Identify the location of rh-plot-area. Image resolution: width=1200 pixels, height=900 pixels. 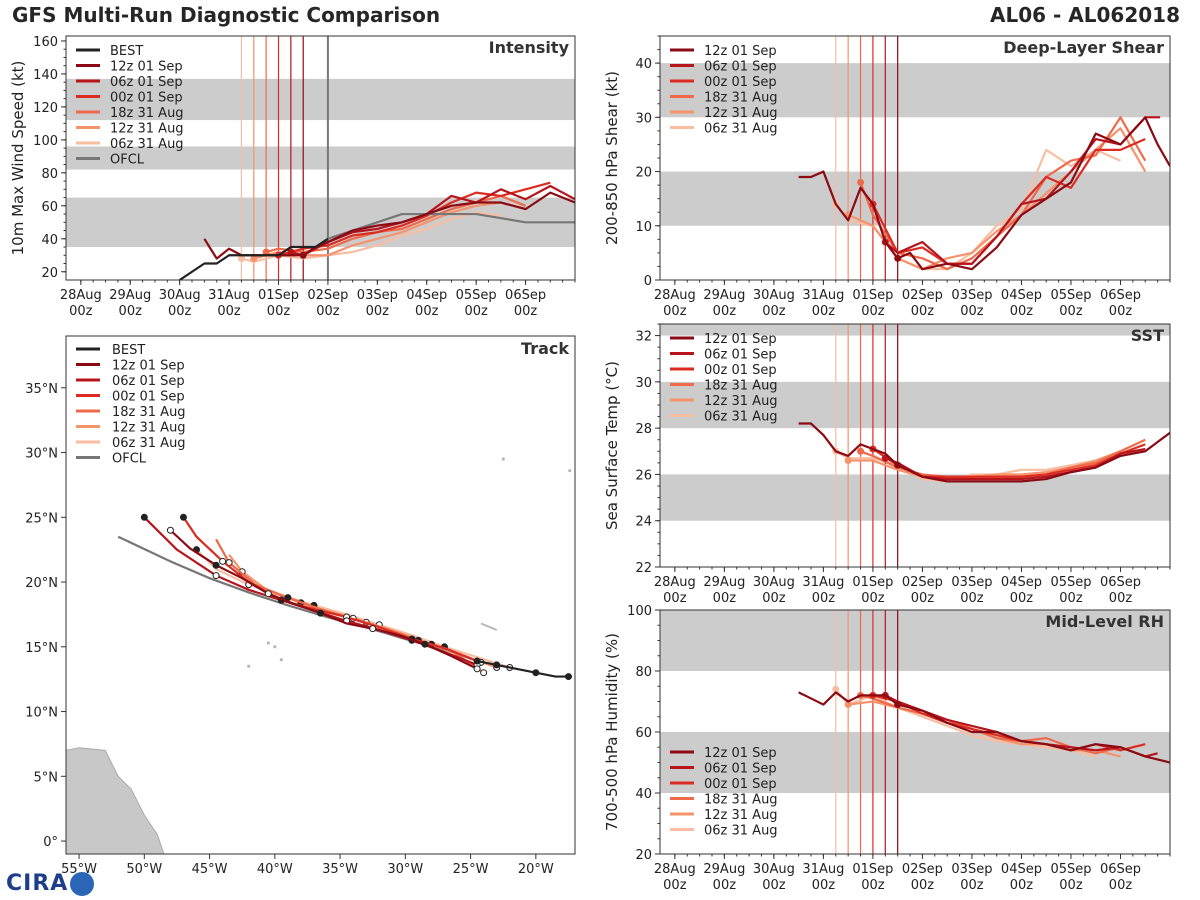
(915, 732).